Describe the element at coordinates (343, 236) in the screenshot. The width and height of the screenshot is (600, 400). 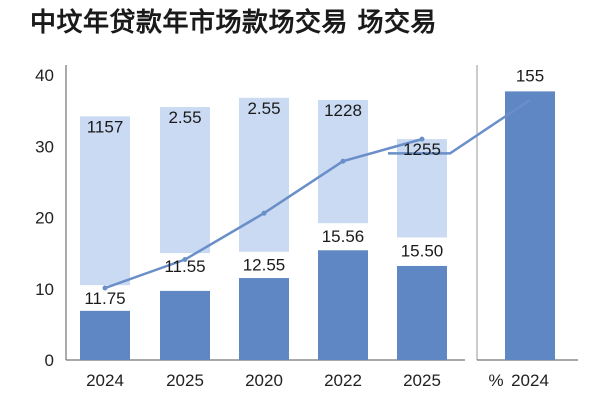
I see `data-label-bottom: 15.56` at that location.